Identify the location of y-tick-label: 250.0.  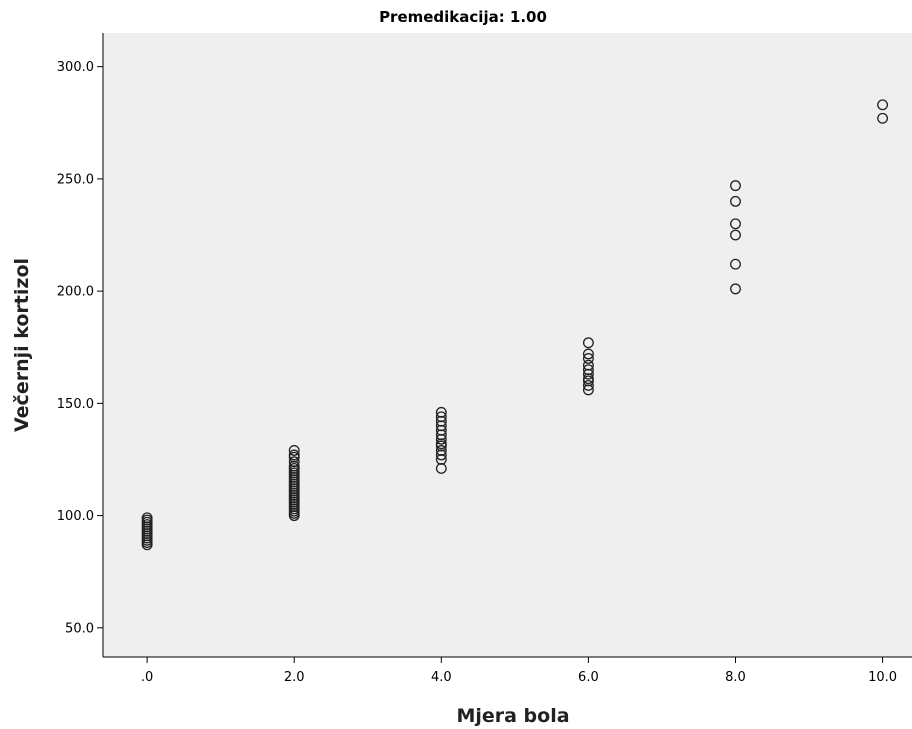
(75, 179).